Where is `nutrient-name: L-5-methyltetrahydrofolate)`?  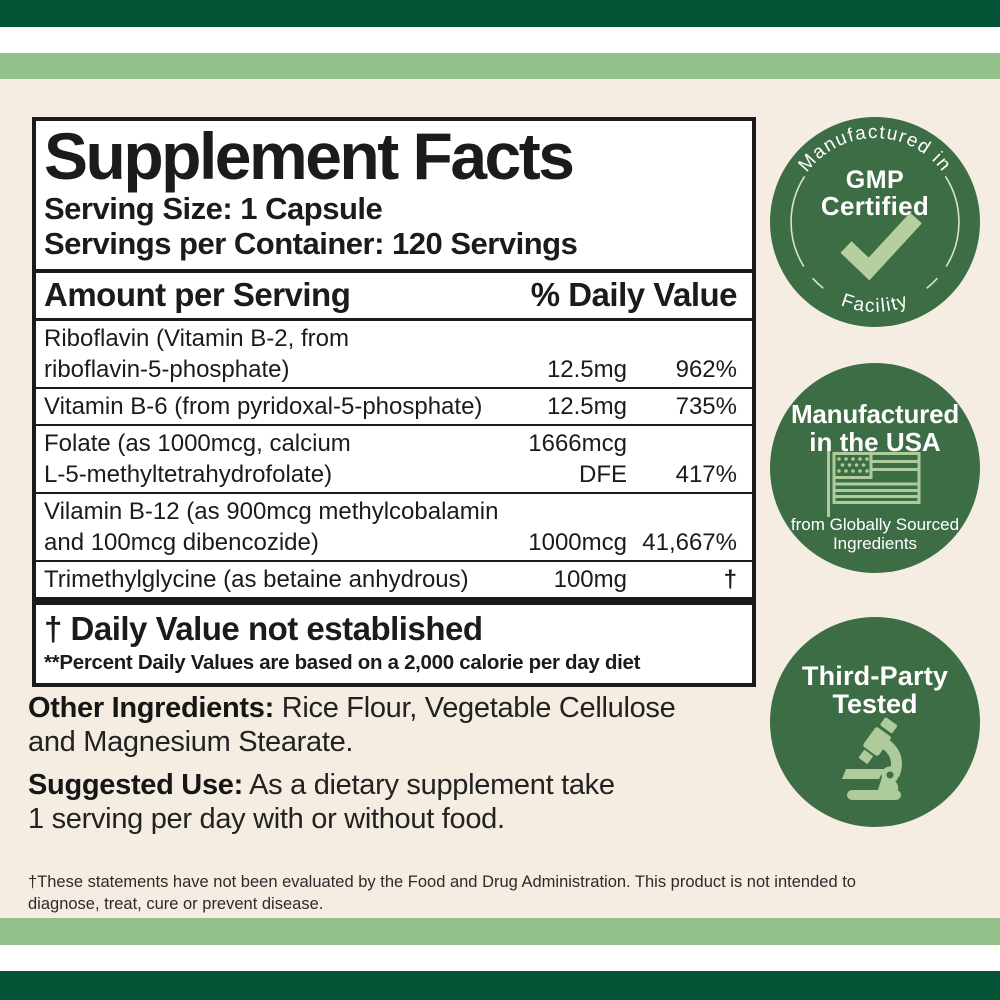
nutrient-name: L-5-methyltetrahydrofolate) is located at coordinates (188, 474).